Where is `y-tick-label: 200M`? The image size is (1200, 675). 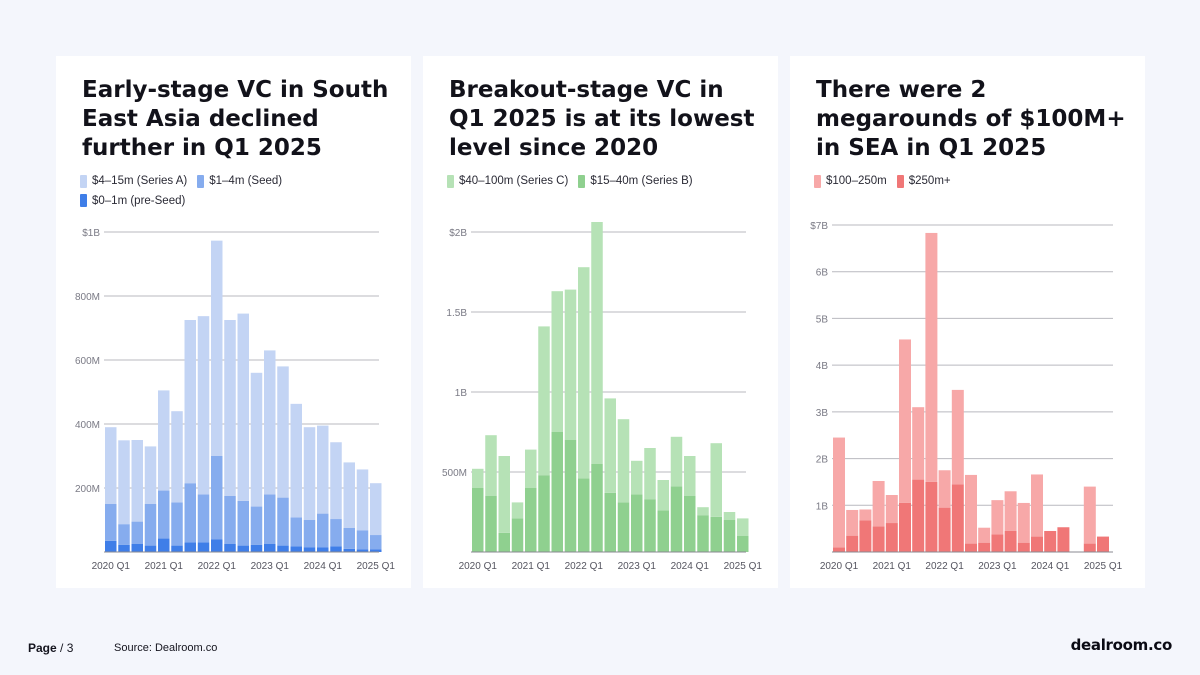
y-tick-label: 200M is located at coordinates (87, 489).